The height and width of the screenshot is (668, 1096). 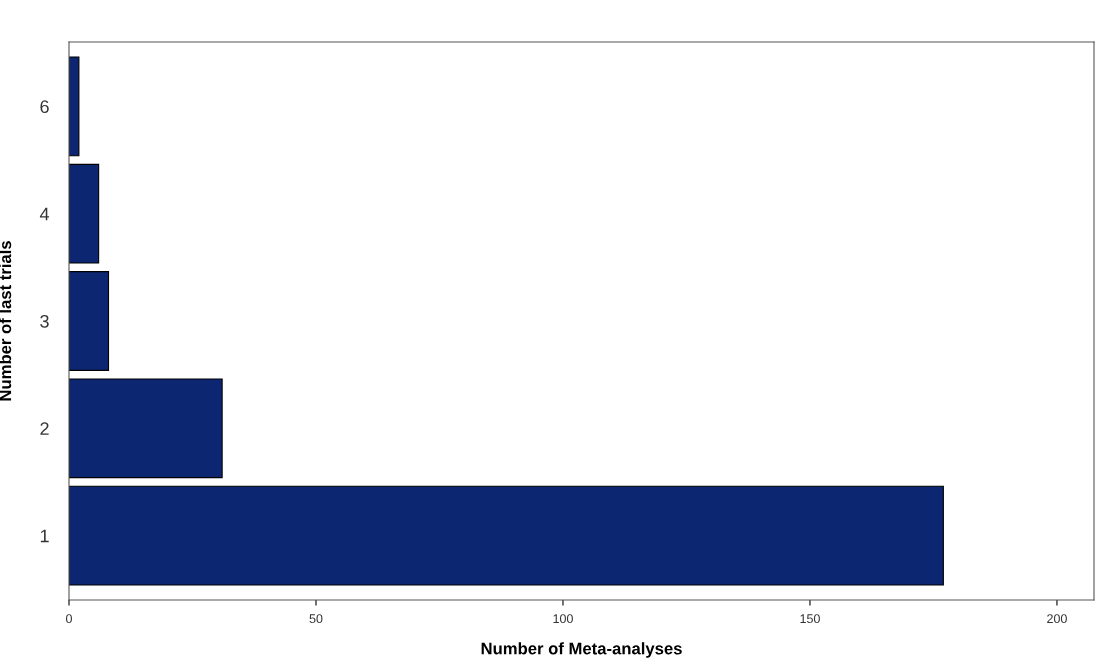 I want to click on x-tick-label: 0, so click(x=69, y=619).